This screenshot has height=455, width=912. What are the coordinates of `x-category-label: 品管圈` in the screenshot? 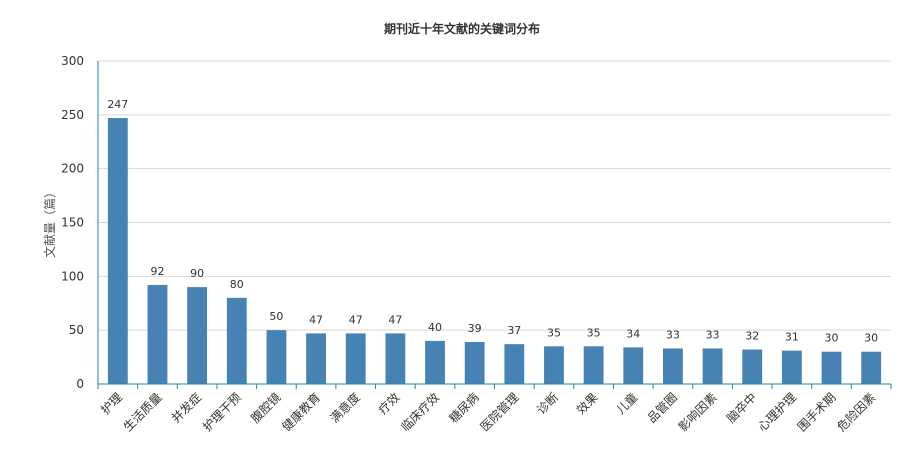 It's located at (662, 408).